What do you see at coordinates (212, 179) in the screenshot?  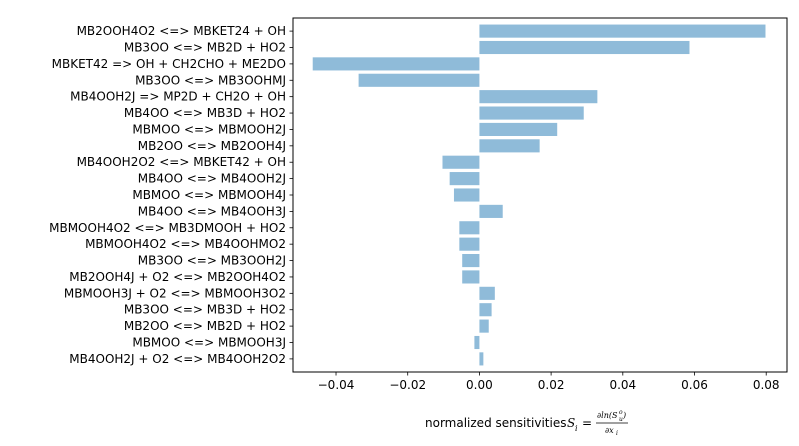 I see `y-tick-label: MB4OO <=> MB4OOH2J` at bounding box center [212, 179].